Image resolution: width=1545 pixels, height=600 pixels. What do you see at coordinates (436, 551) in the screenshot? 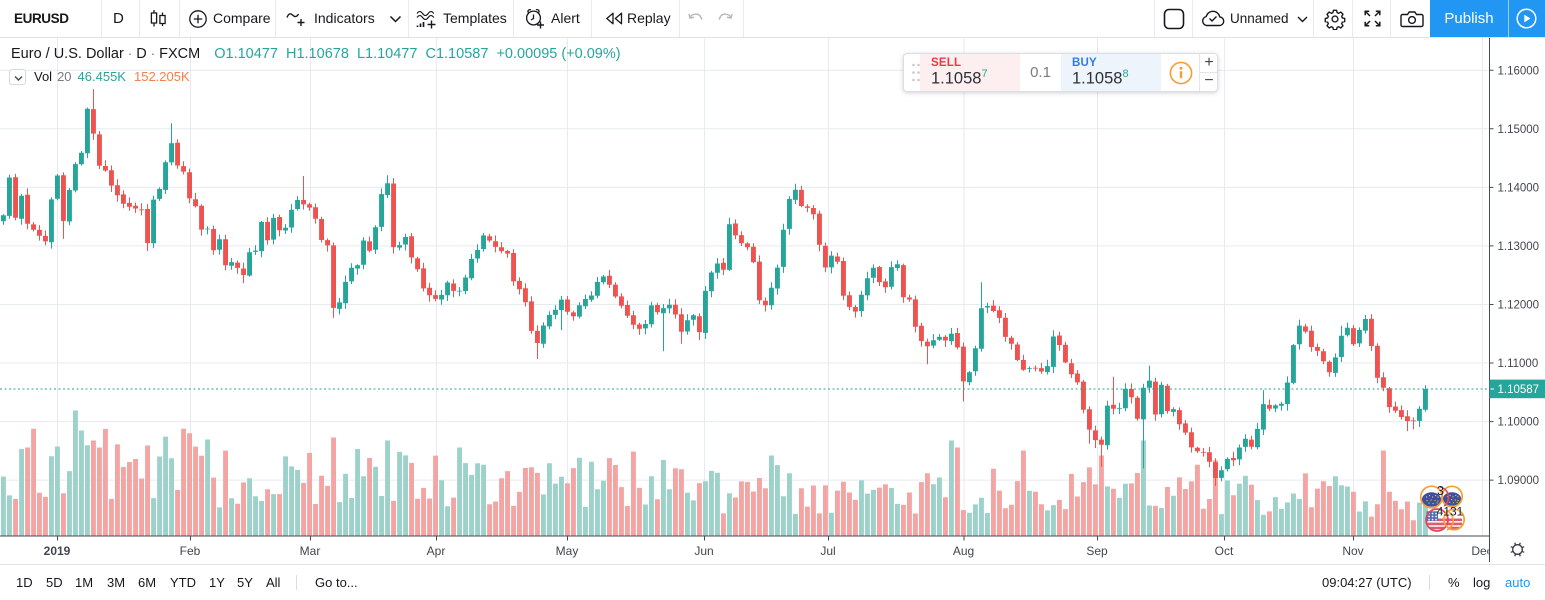
I see `svg-text: Apr` at bounding box center [436, 551].